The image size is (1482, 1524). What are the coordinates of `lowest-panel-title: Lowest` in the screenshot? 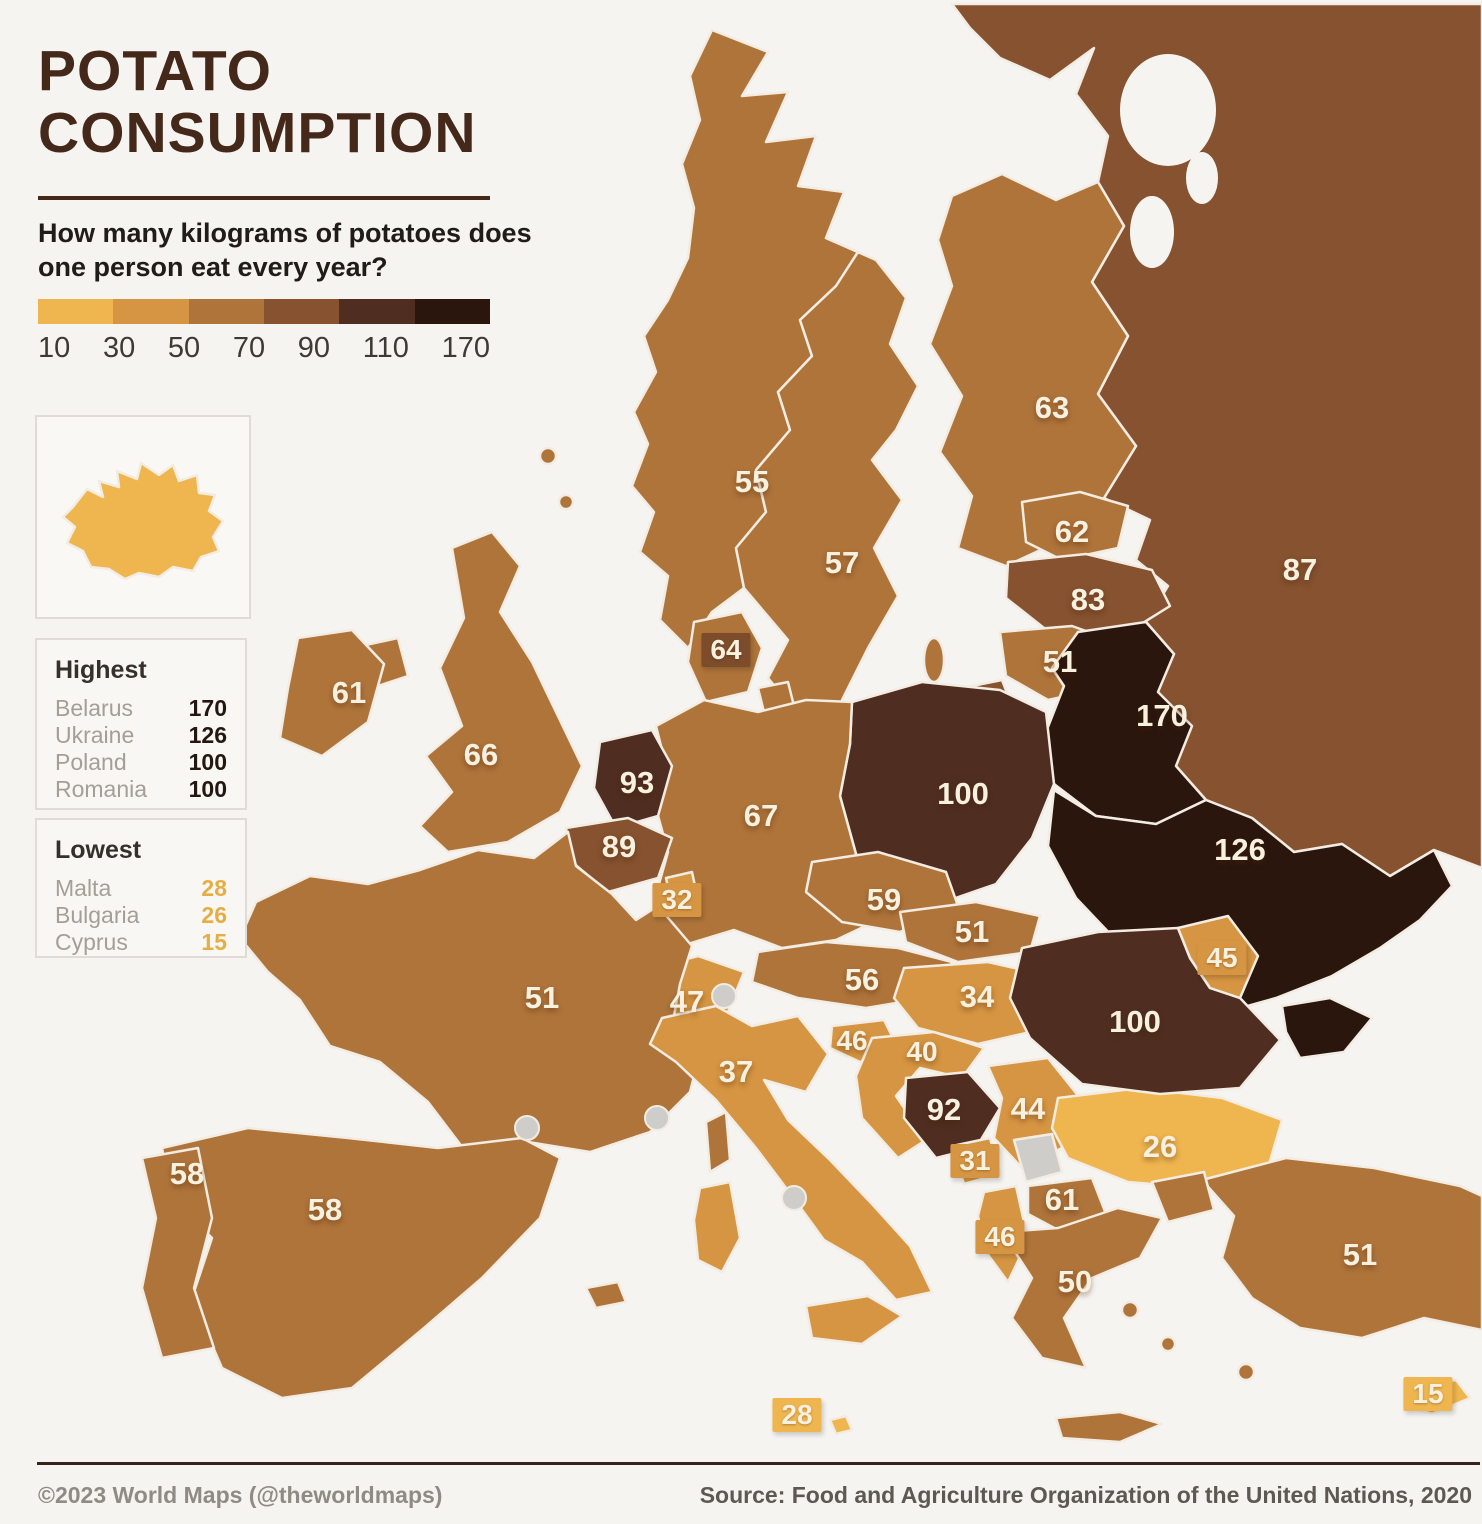 It's located at (98, 850).